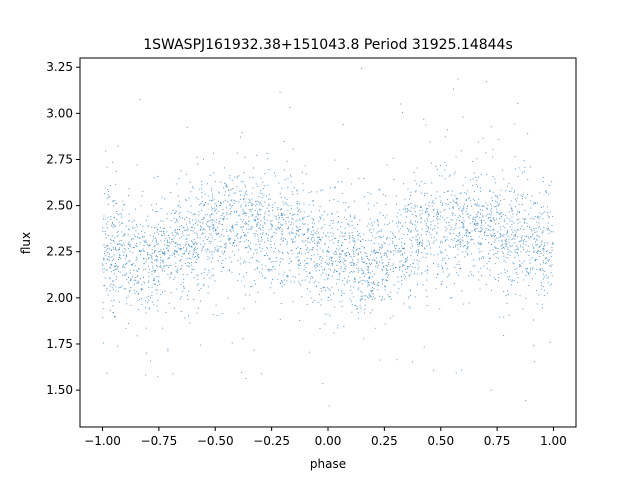  What do you see at coordinates (59, 344) in the screenshot?
I see `y-tick-label: 1.75` at bounding box center [59, 344].